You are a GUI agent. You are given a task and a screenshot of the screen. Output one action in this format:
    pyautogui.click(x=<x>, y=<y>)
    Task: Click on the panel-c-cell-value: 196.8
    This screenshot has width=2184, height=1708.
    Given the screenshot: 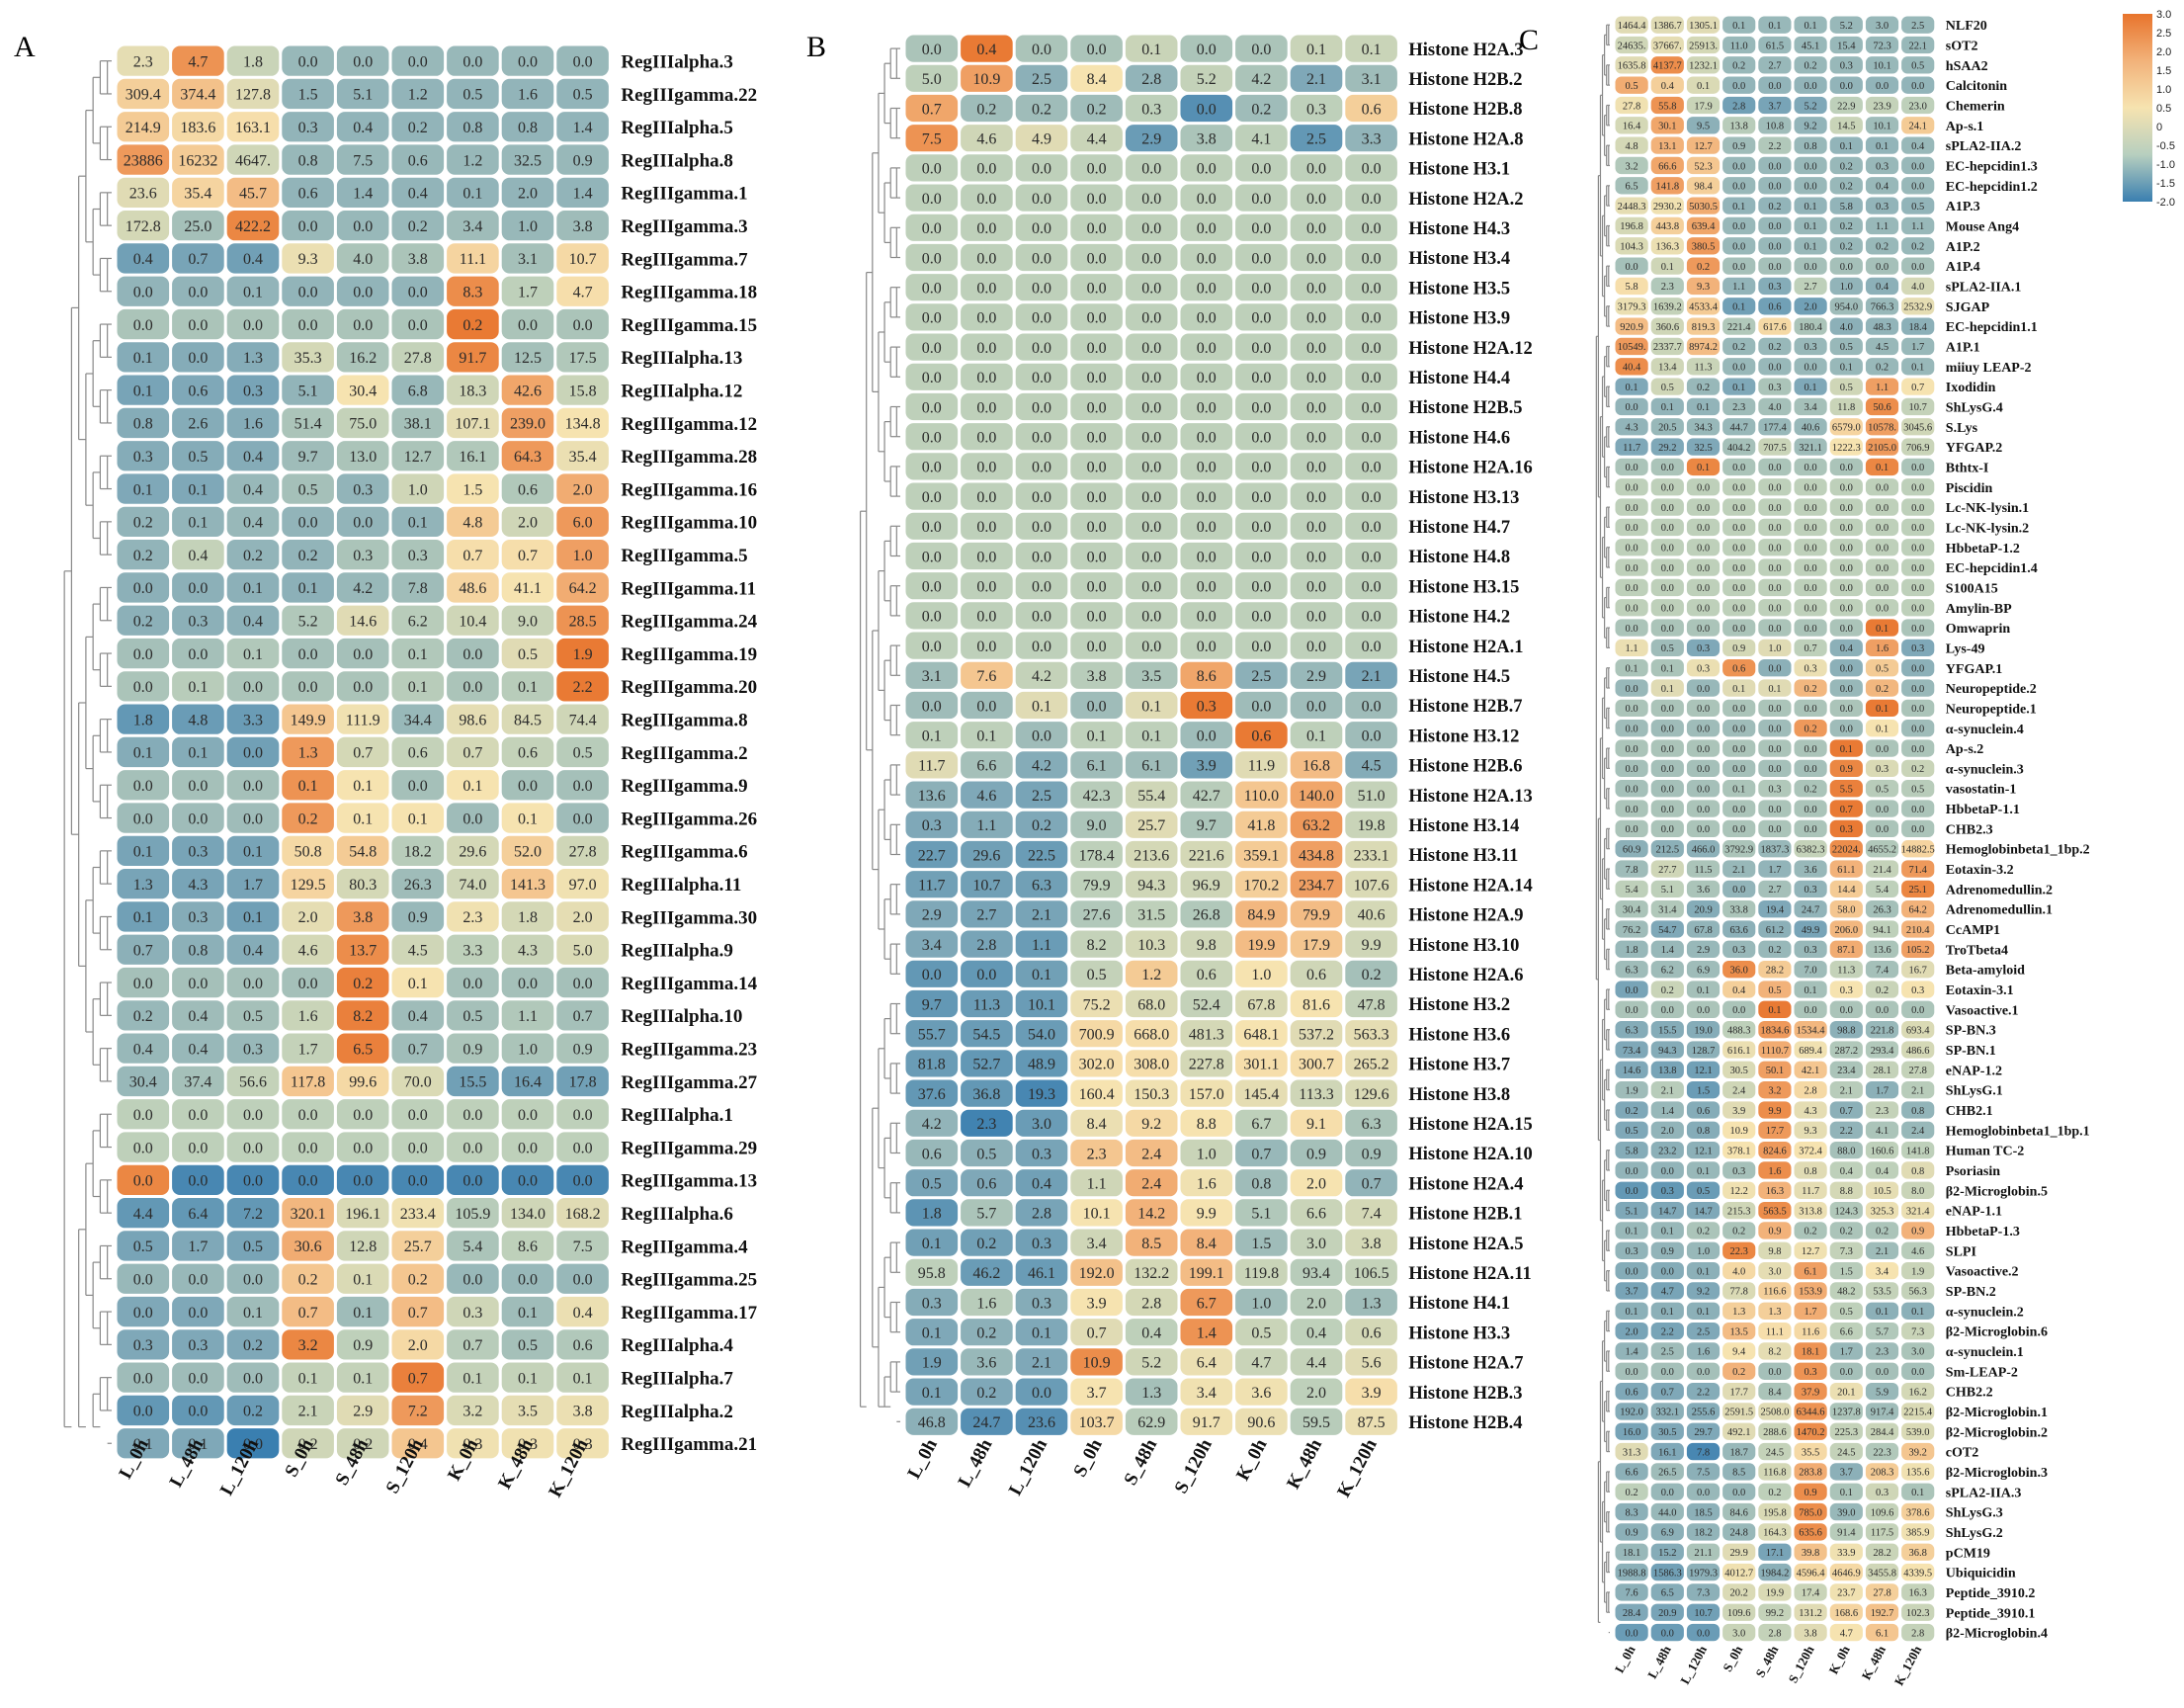 What is the action you would take?
    pyautogui.click(x=1631, y=226)
    